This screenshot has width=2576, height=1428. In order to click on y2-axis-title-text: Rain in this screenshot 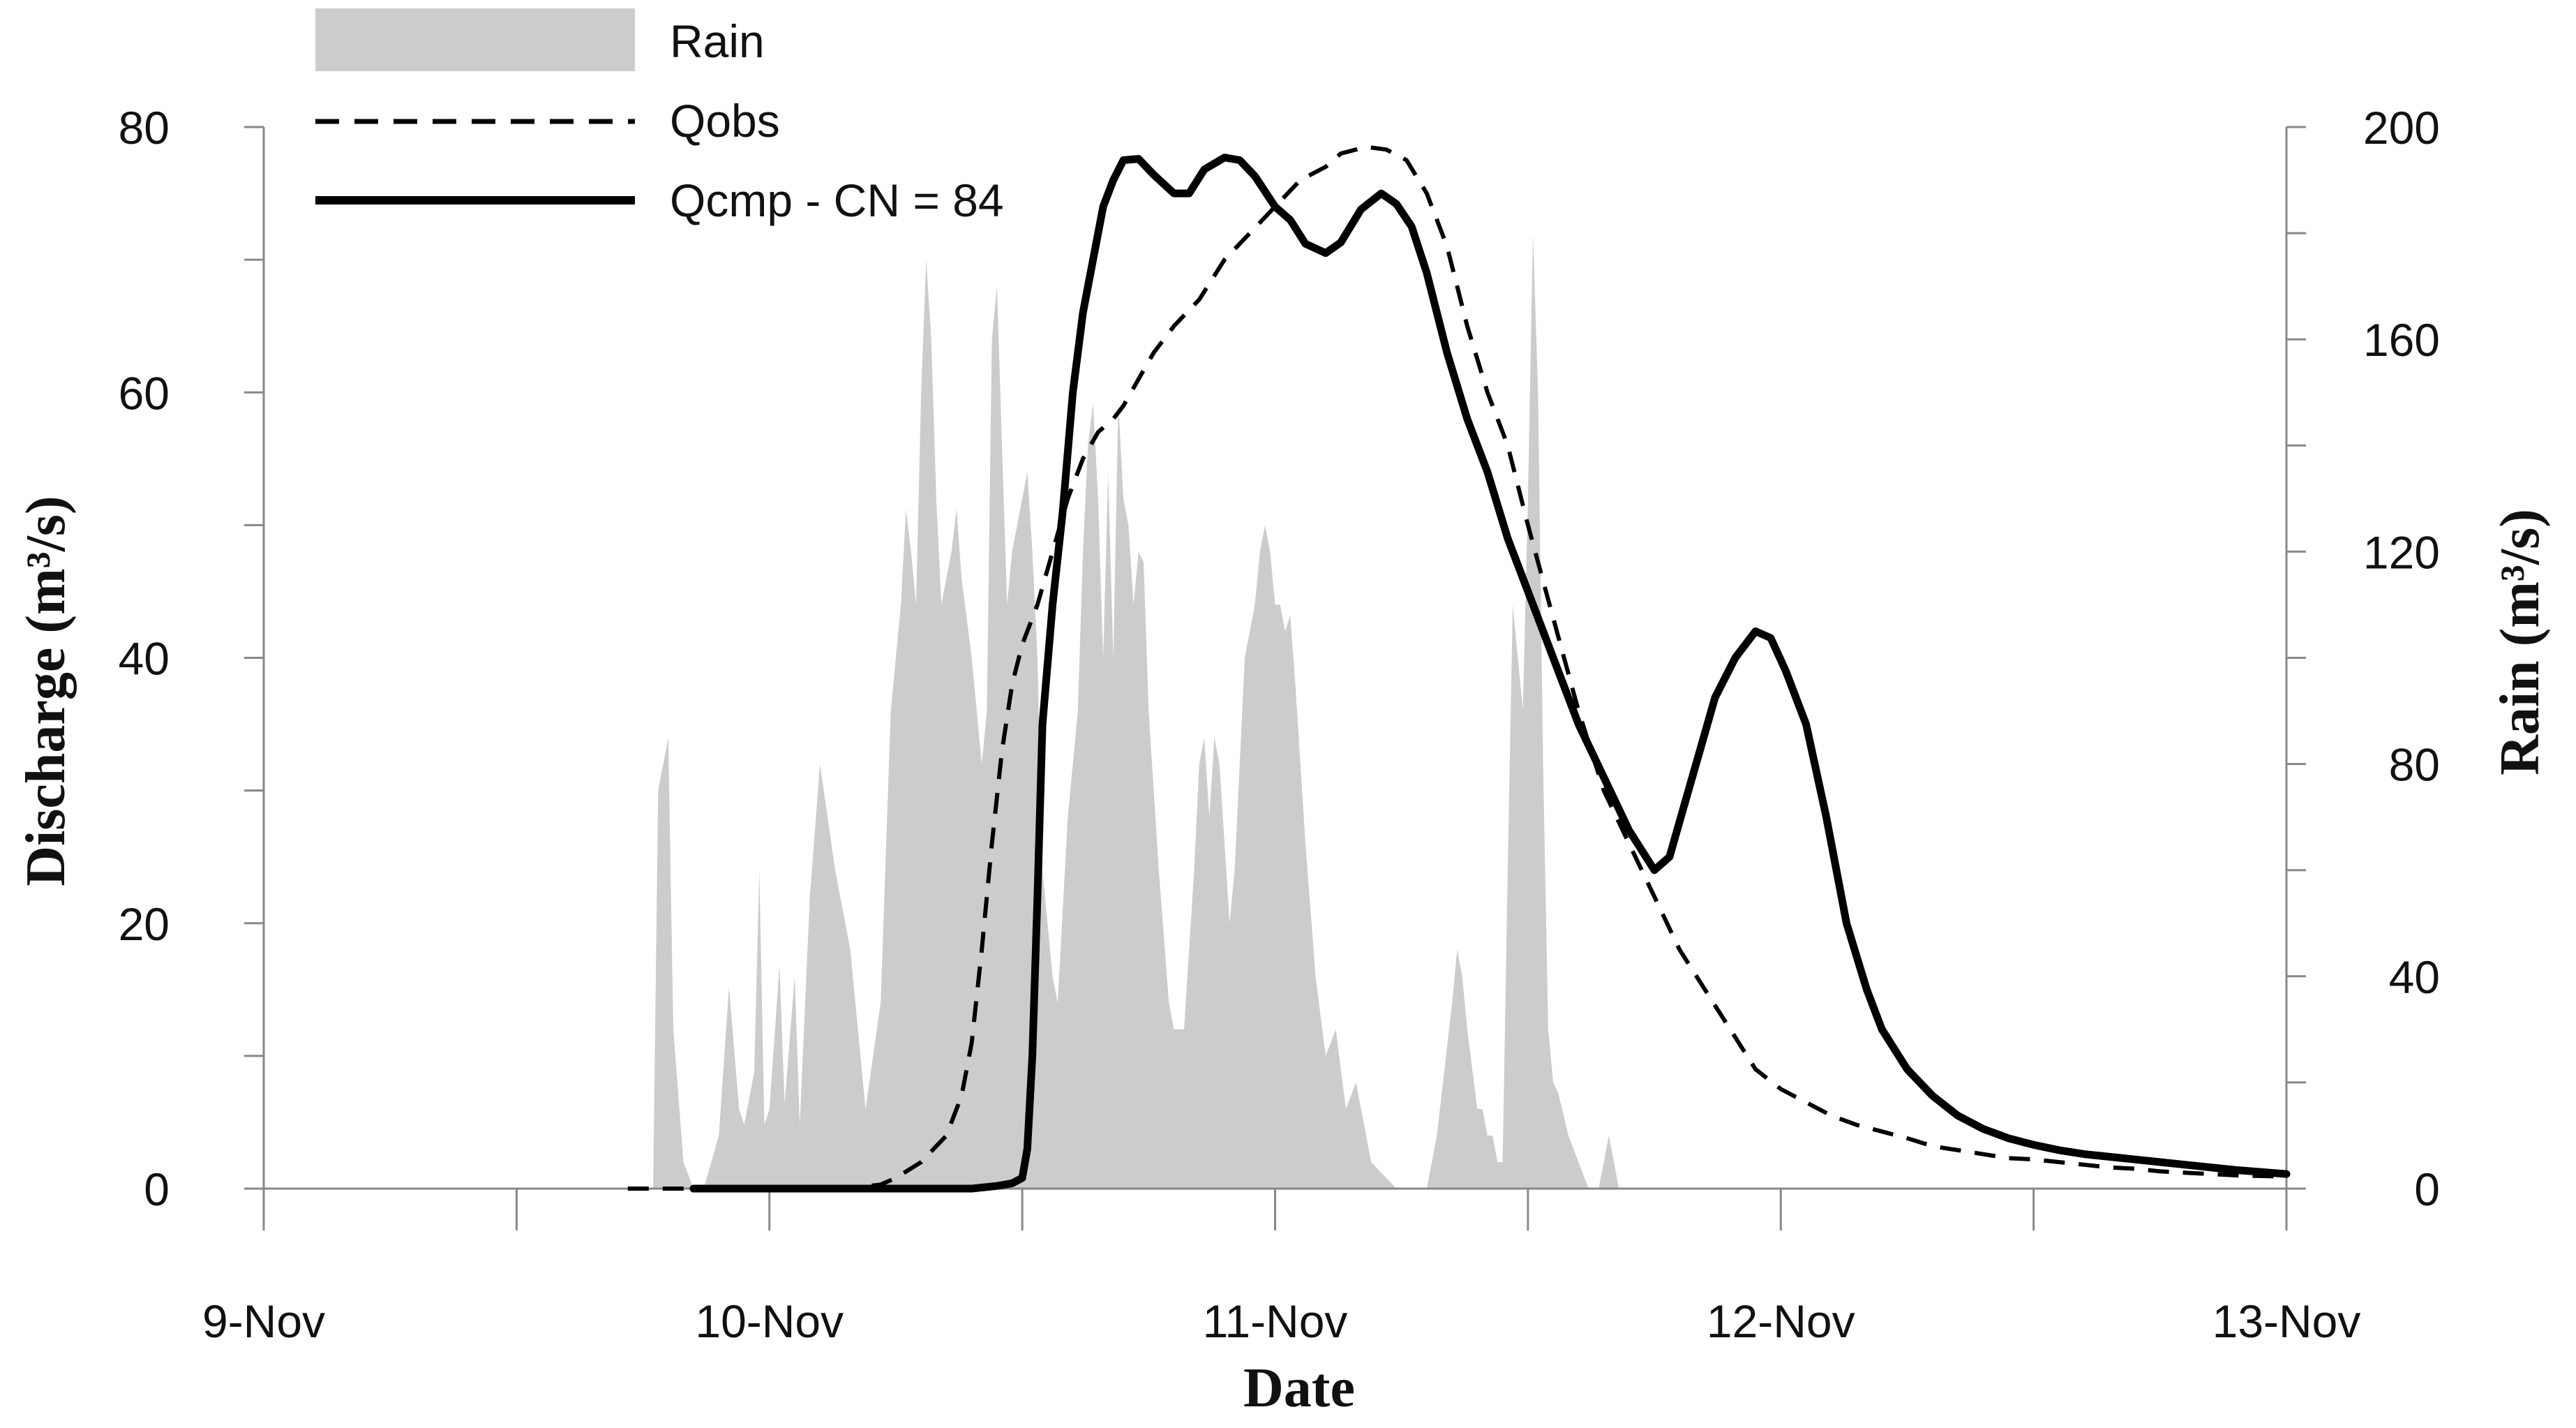, I will do `click(2520, 717)`.